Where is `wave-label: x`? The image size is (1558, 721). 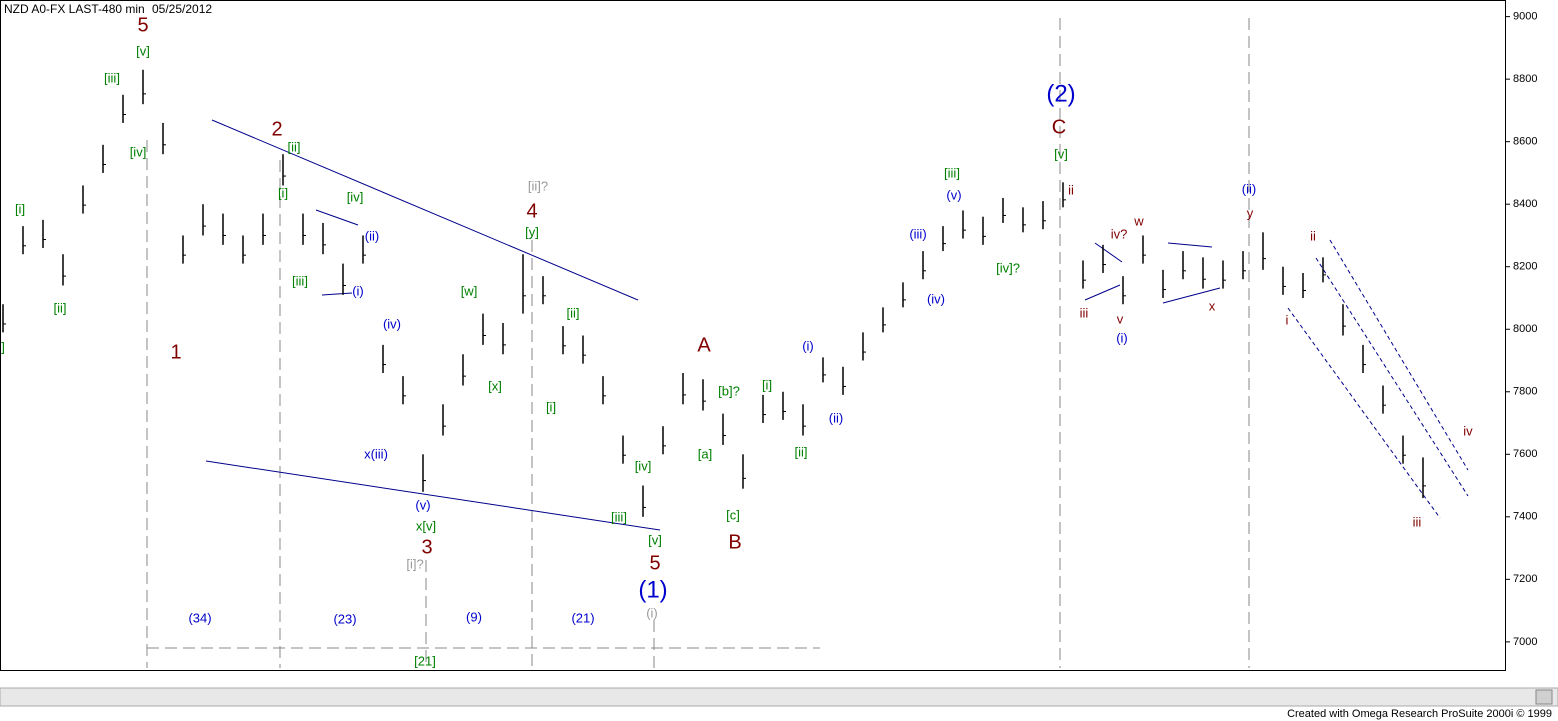
wave-label: x is located at coordinates (1212, 305).